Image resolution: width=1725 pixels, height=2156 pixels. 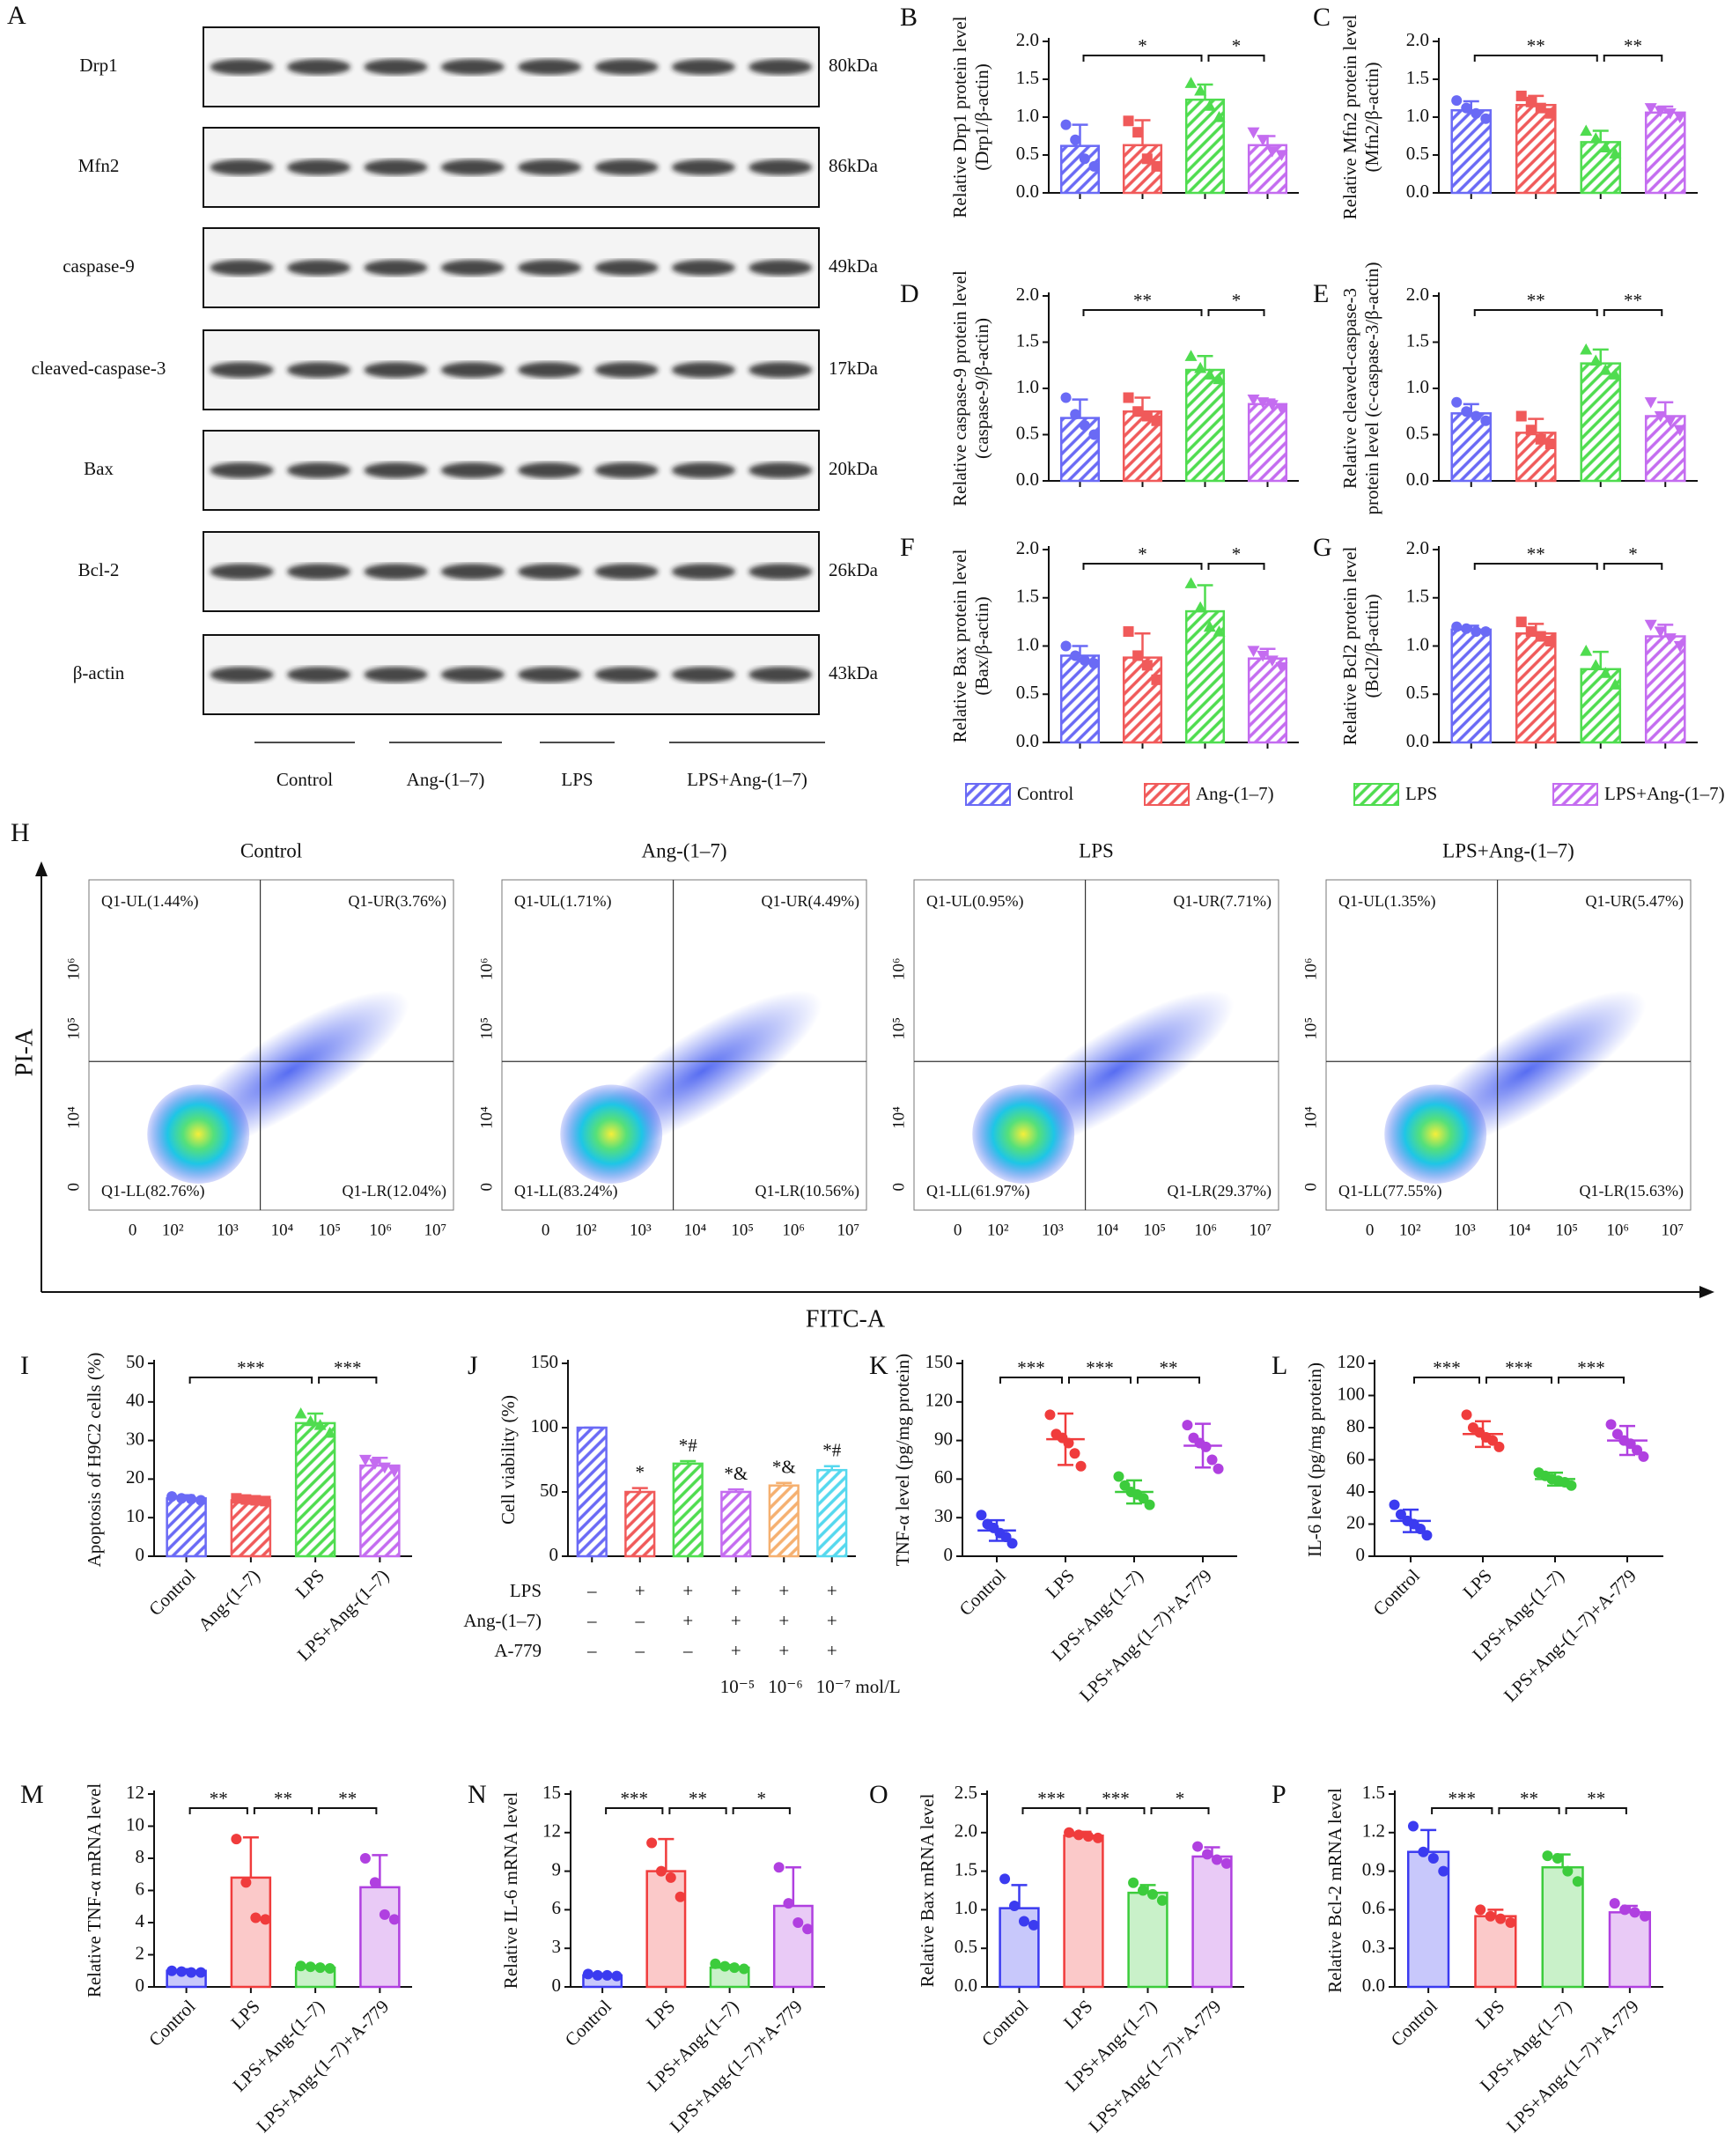 I want to click on quadrant-label: Q1-LL(77.55%), so click(x=1389, y=1191).